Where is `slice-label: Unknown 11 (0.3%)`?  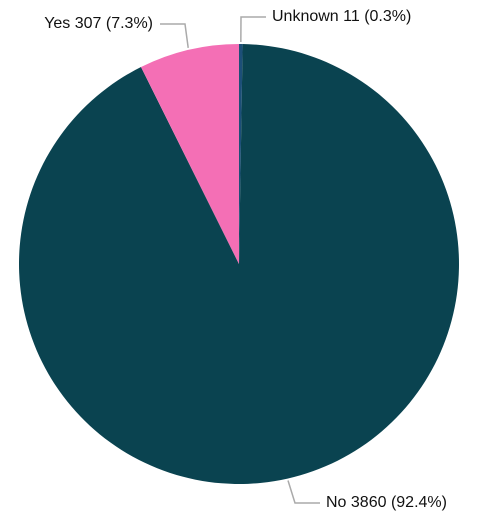 slice-label: Unknown 11 (0.3%) is located at coordinates (341, 16).